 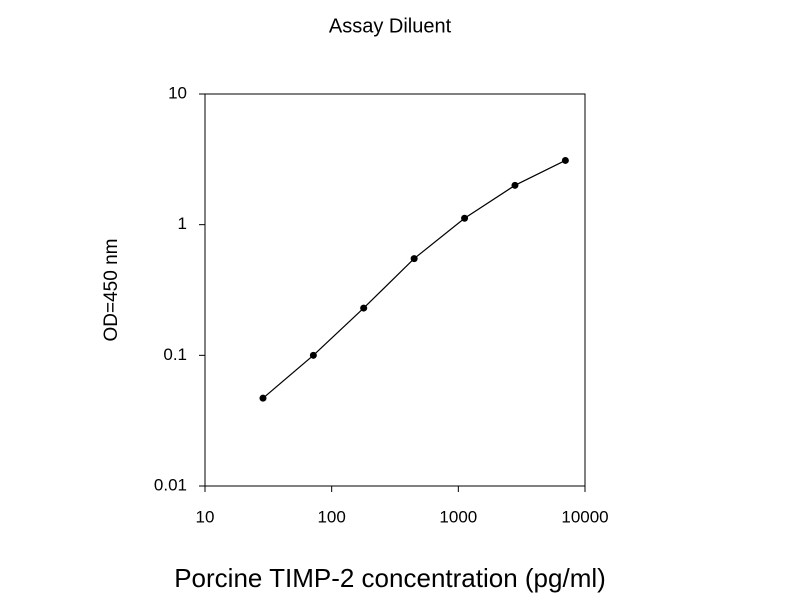 What do you see at coordinates (182, 223) in the screenshot?
I see `y-tick-label: 1` at bounding box center [182, 223].